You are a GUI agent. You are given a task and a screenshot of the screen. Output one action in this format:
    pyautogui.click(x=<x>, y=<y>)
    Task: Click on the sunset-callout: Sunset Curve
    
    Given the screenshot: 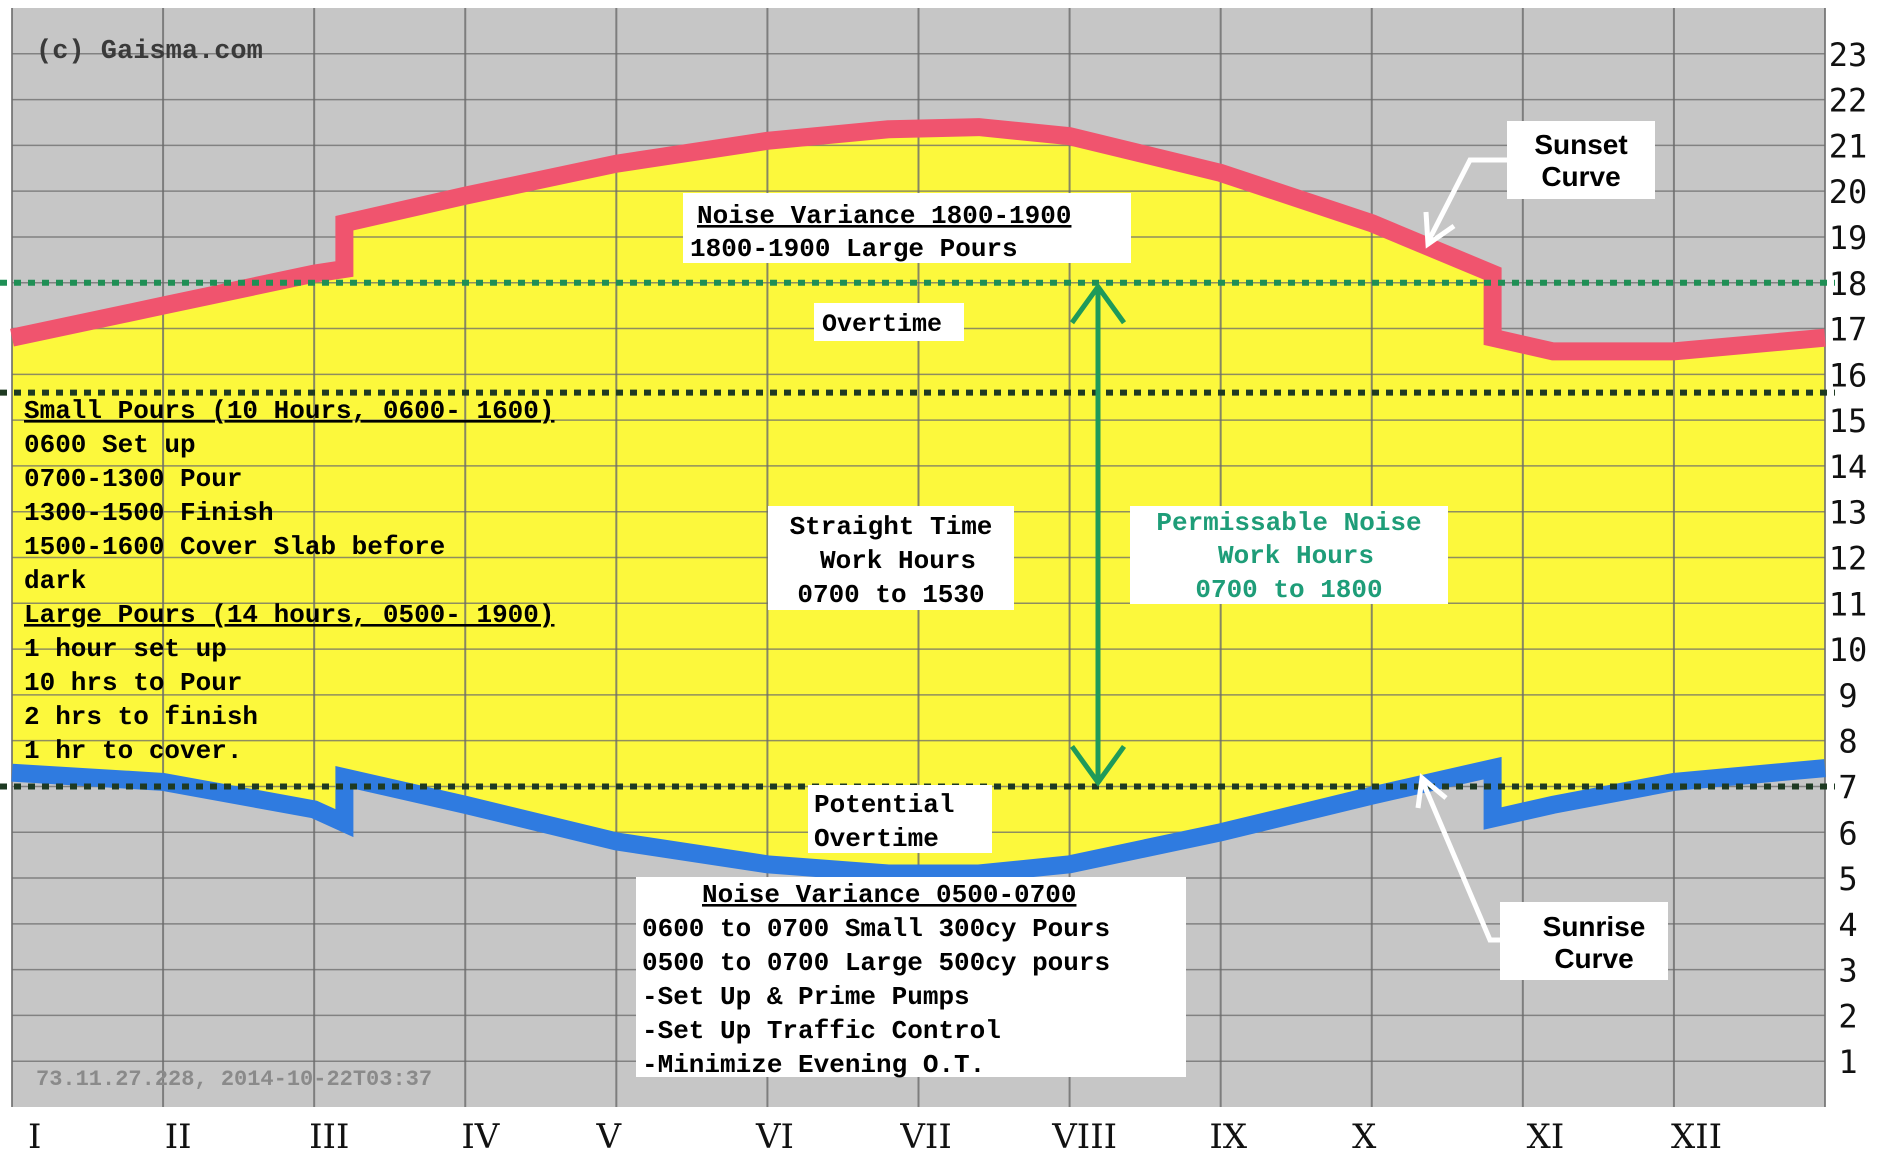 What is the action you would take?
    pyautogui.click(x=1539, y=185)
    